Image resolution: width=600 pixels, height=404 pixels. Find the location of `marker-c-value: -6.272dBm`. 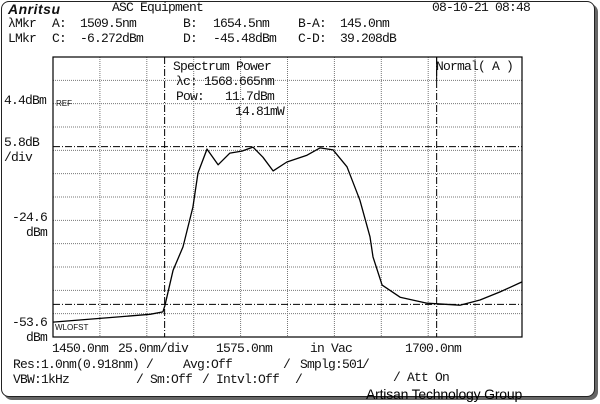

marker-c-value: -6.272dBm is located at coordinates (112, 38).